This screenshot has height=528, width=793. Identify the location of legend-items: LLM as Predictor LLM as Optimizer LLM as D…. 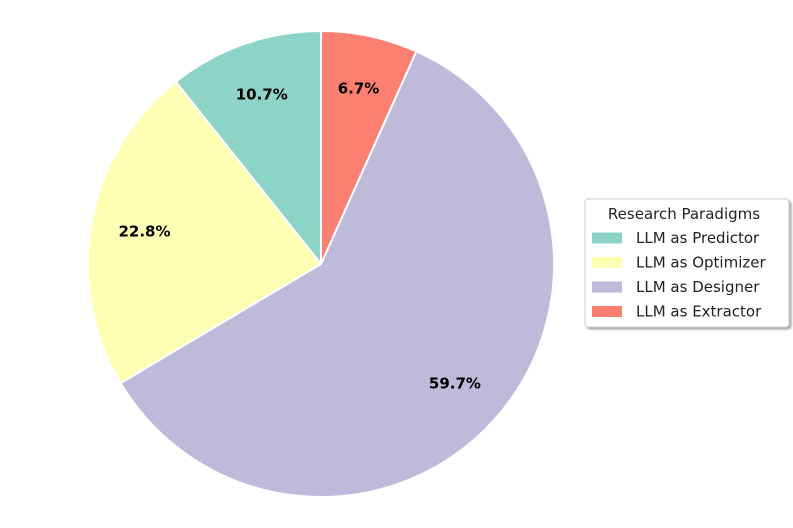
(679, 275).